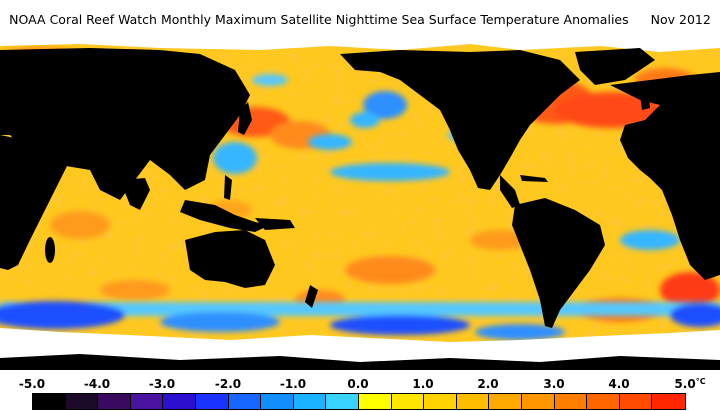 This screenshot has height=411, width=720. Describe the element at coordinates (488, 384) in the screenshot. I see `legend-tick: 2.0` at that location.